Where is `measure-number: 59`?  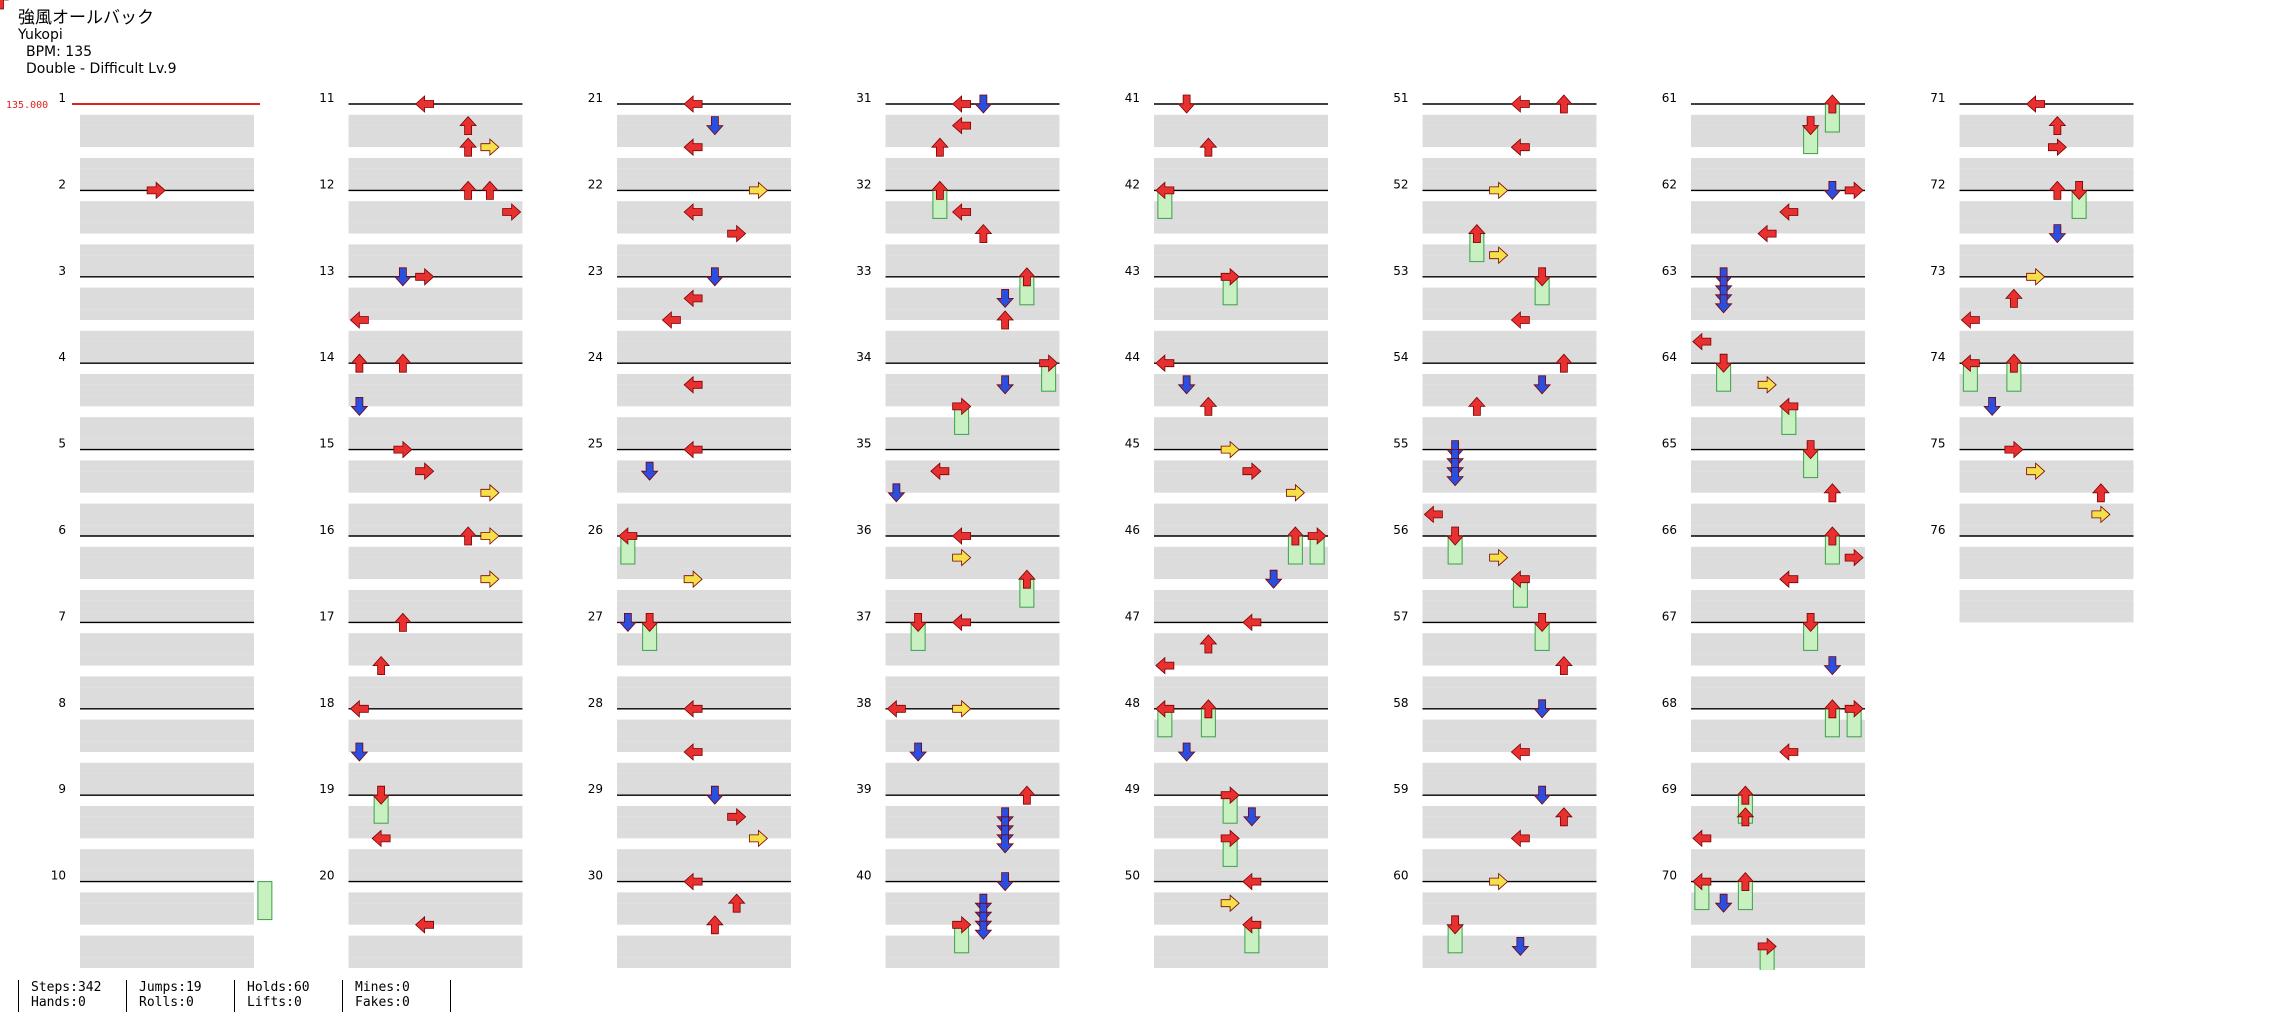
measure-number: 59 is located at coordinates (1400, 789).